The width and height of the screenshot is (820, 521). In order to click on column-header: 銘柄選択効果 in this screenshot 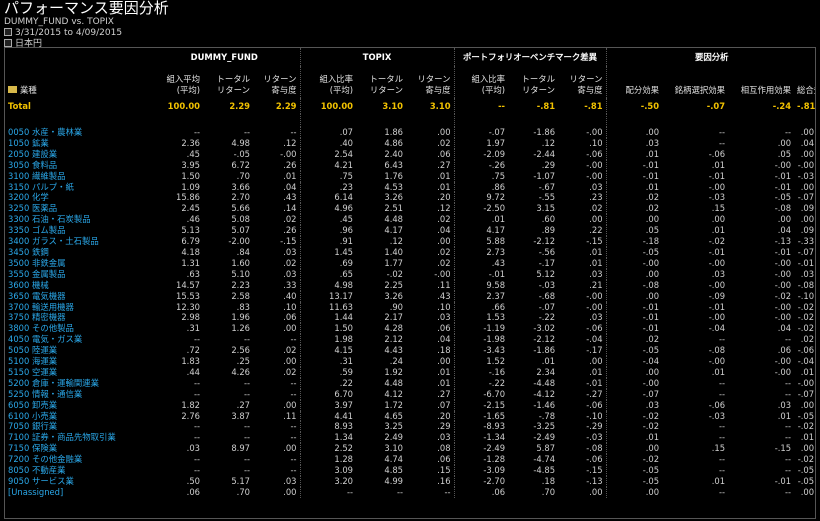, I will do `click(700, 90)`.